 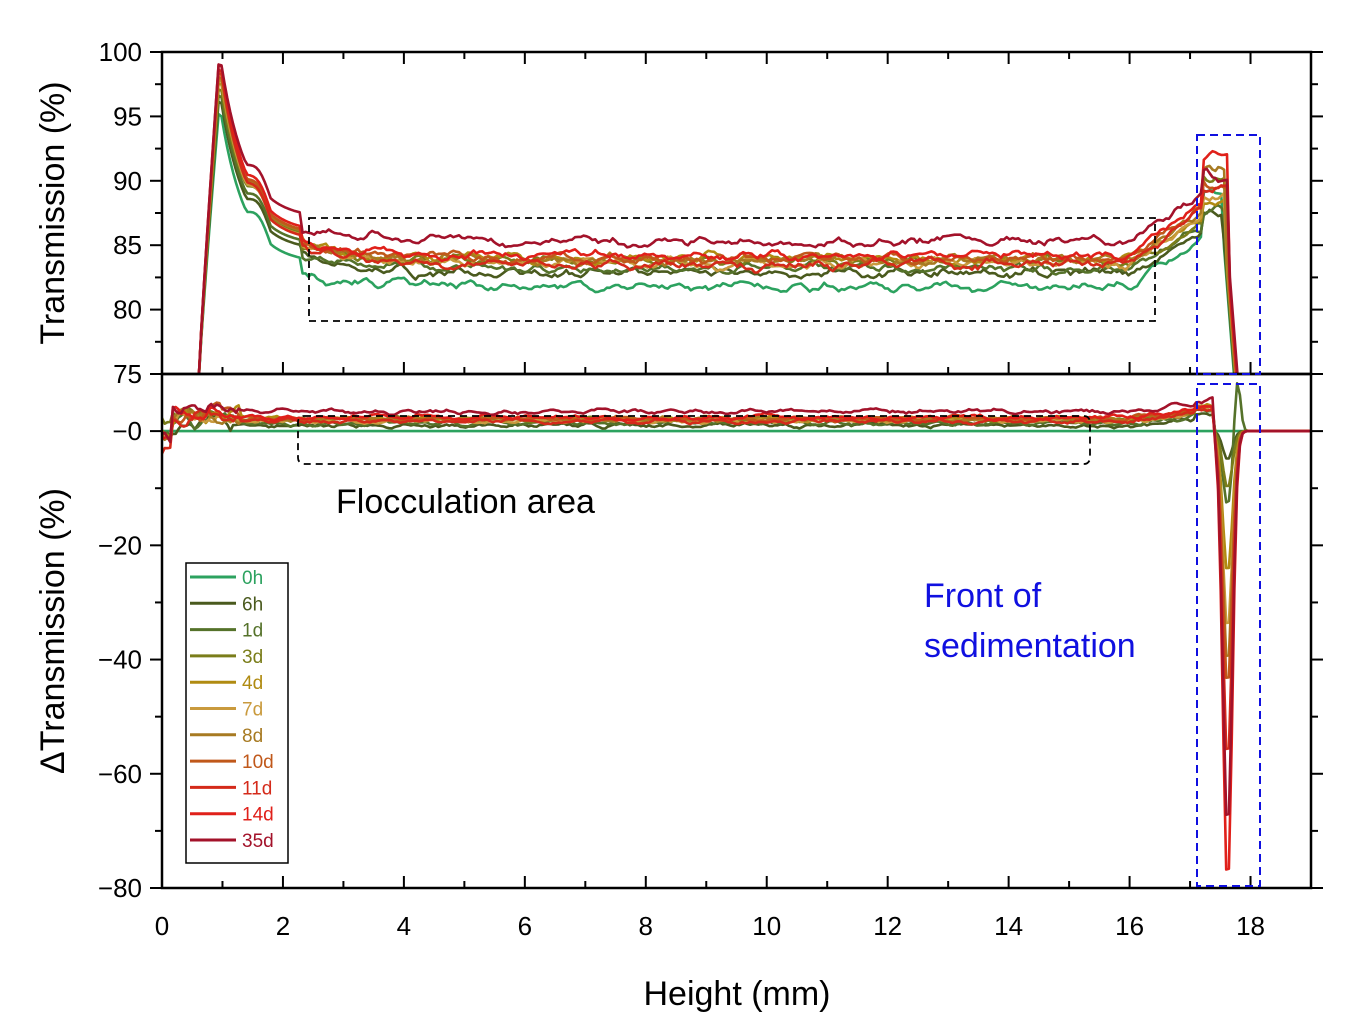 I want to click on legend-label: 11d, so click(x=257, y=788).